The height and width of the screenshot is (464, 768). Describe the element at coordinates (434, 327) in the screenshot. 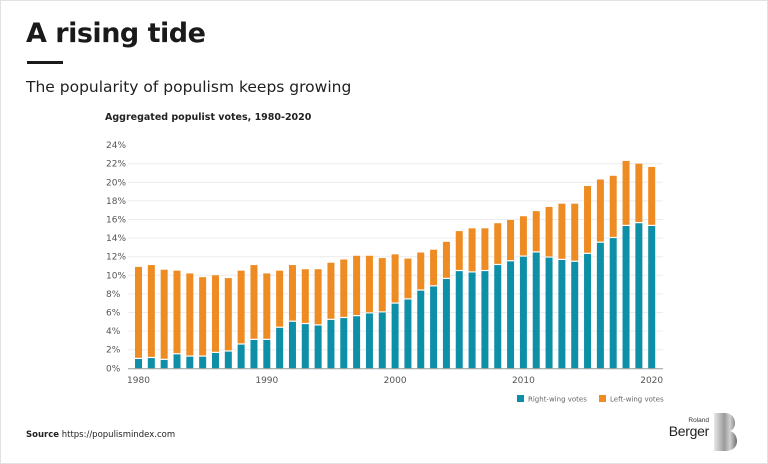

I see `bar-right-wing-2003` at that location.